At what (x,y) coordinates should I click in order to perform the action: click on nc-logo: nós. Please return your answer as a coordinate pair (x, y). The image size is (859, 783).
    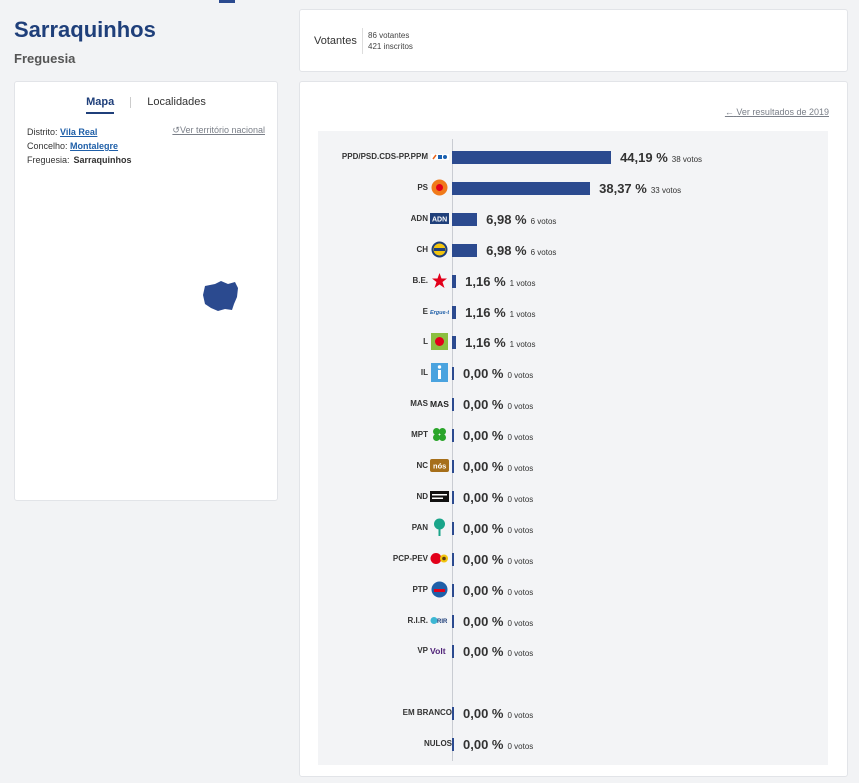
    Looking at the image, I should click on (439, 465).